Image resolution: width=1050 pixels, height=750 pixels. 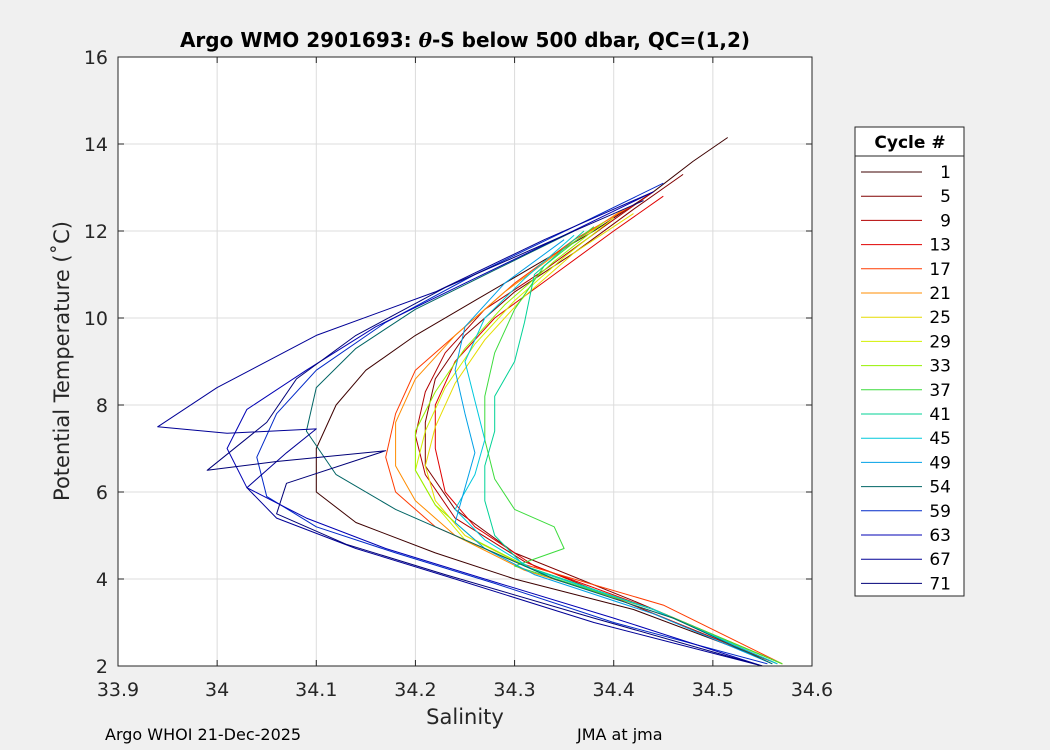 What do you see at coordinates (940, 584) in the screenshot?
I see `legend-label-cycle-71: 71` at bounding box center [940, 584].